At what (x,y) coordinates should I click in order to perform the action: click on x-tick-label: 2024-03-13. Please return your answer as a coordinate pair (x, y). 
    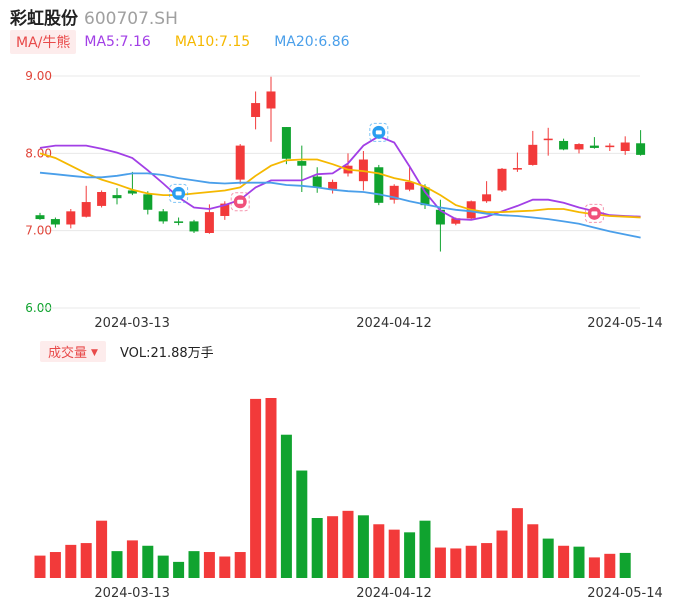
    Looking at the image, I should click on (132, 323).